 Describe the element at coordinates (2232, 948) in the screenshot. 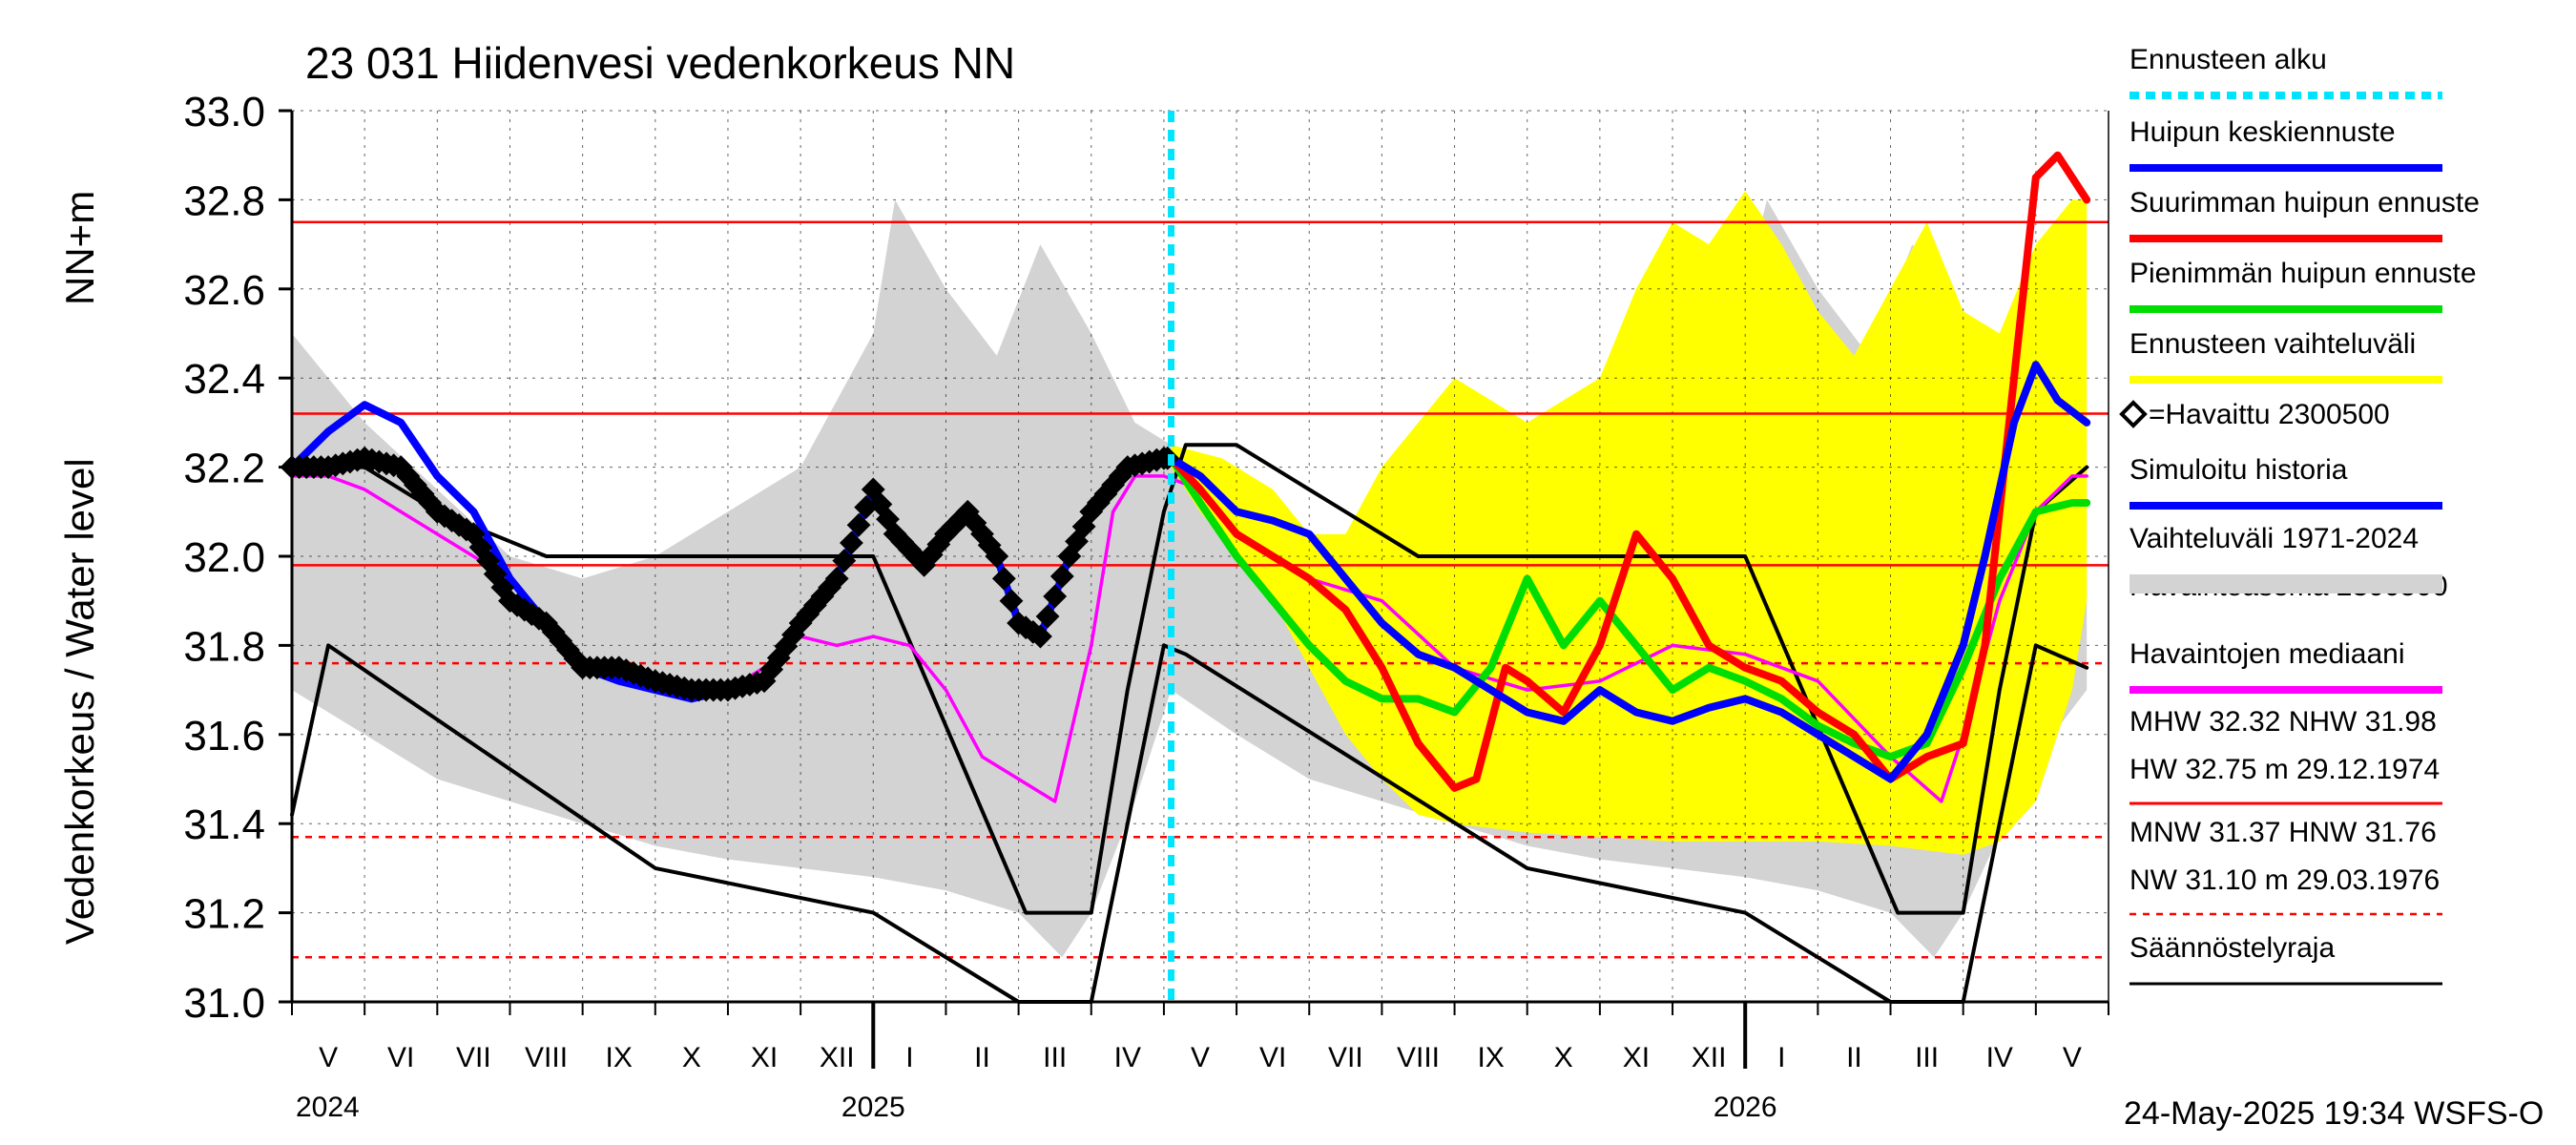

I see `legend-label: Säännöstelyraja` at that location.